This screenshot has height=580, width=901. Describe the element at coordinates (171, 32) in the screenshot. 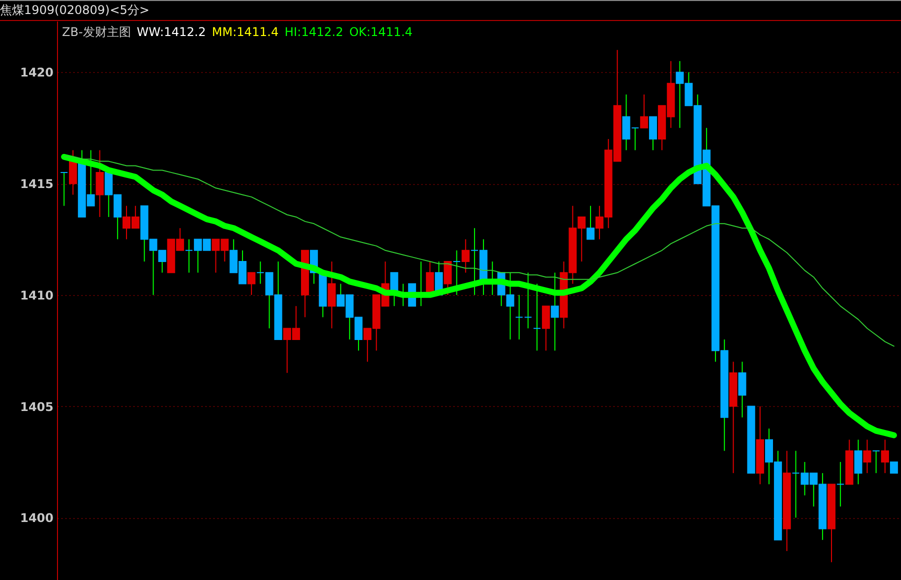

I see `annotation: WW:1412.2` at that location.